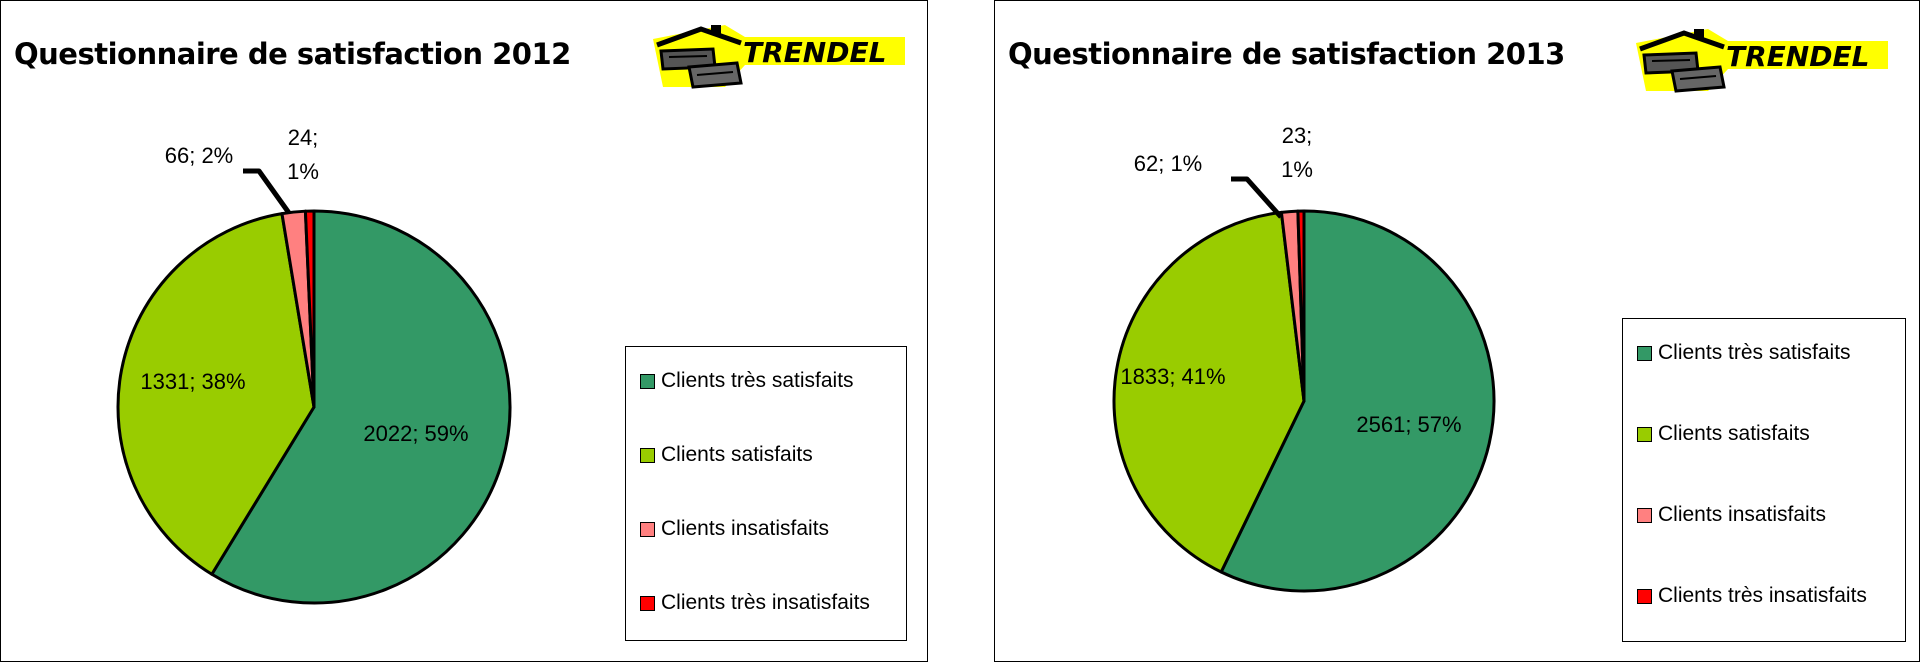 The height and width of the screenshot is (664, 1920). Describe the element at coordinates (1172, 376) in the screenshot. I see `data-label: 1833; 41%` at that location.